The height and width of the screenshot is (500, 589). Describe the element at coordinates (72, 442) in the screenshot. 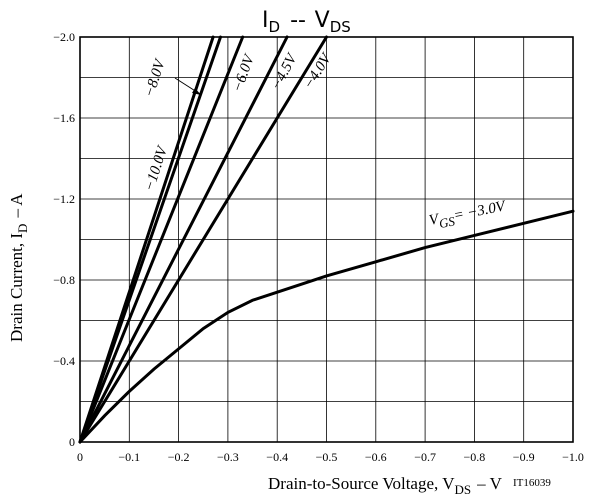

I see `y-tick-label: 0` at that location.